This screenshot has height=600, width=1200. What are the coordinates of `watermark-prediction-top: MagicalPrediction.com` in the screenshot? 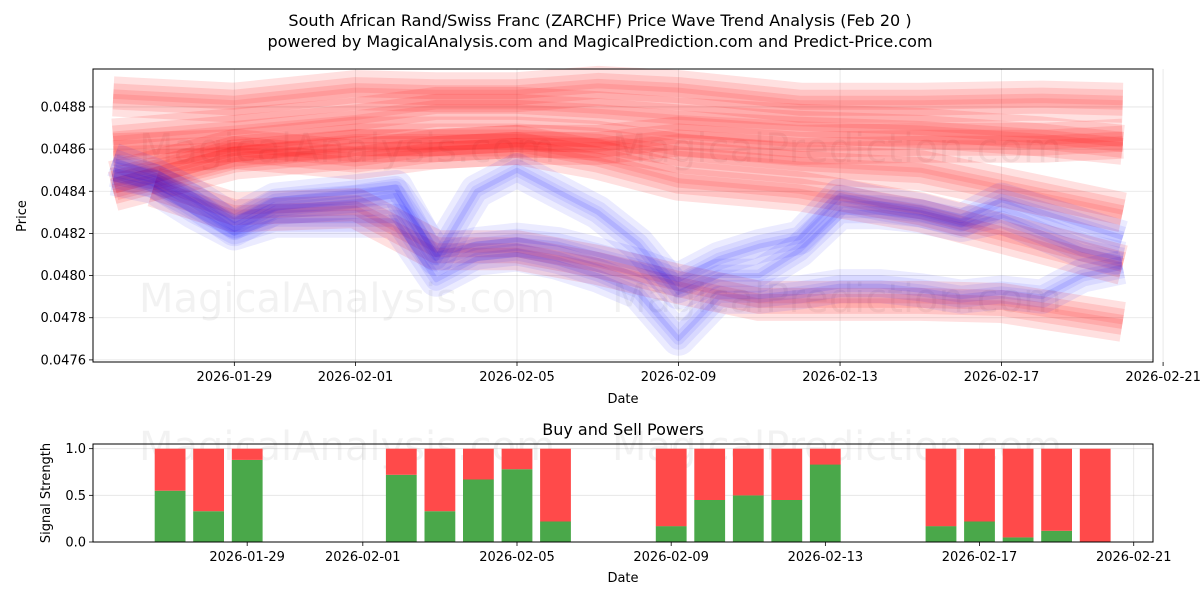 It's located at (837, 149).